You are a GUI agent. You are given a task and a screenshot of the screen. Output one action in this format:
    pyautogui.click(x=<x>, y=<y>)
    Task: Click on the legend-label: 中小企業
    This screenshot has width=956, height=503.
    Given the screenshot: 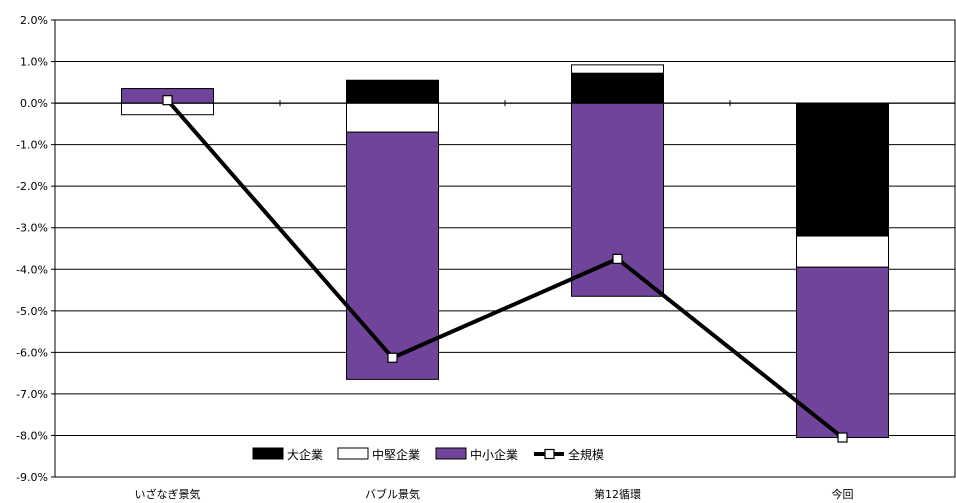 What is the action you would take?
    pyautogui.click(x=494, y=454)
    